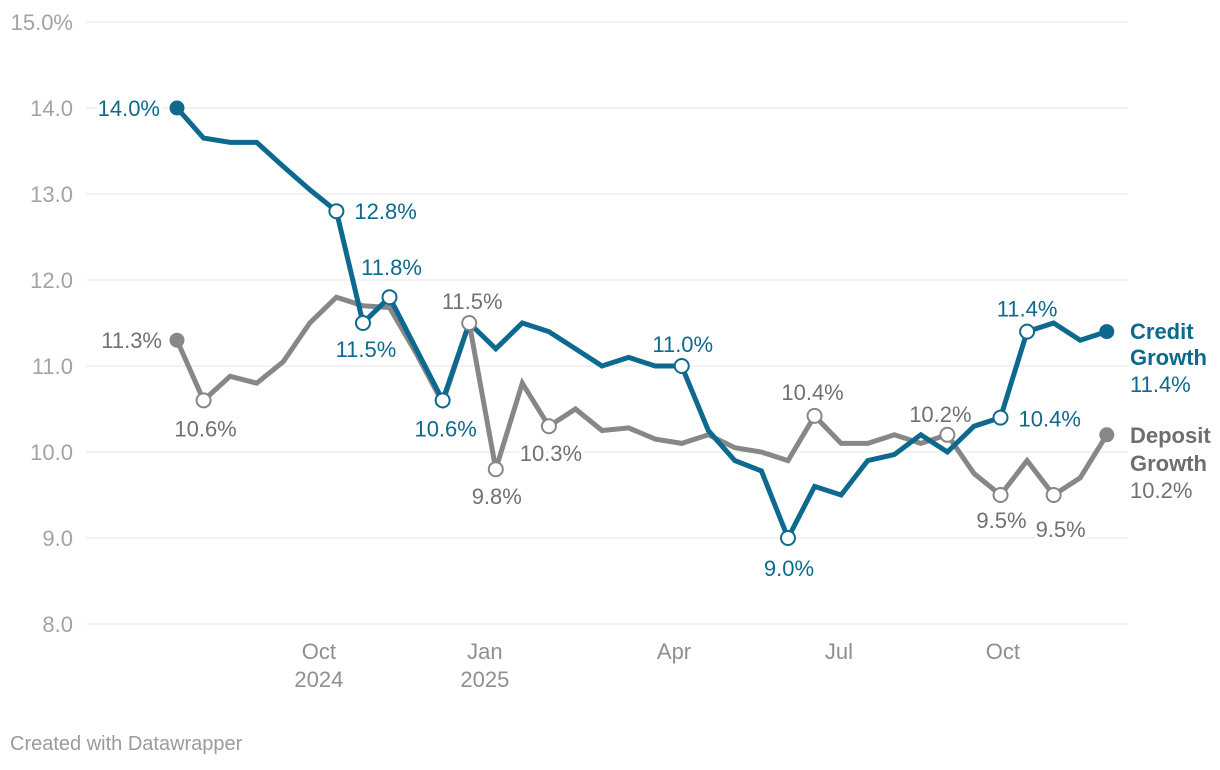  I want to click on deposit-data-point-label: 11.5%, so click(472, 301).